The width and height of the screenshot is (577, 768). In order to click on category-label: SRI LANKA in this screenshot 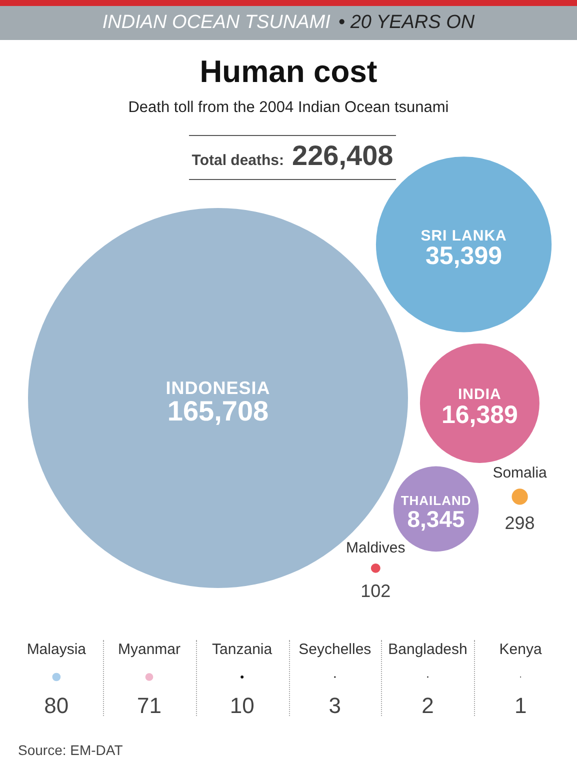, I will do `click(463, 235)`.